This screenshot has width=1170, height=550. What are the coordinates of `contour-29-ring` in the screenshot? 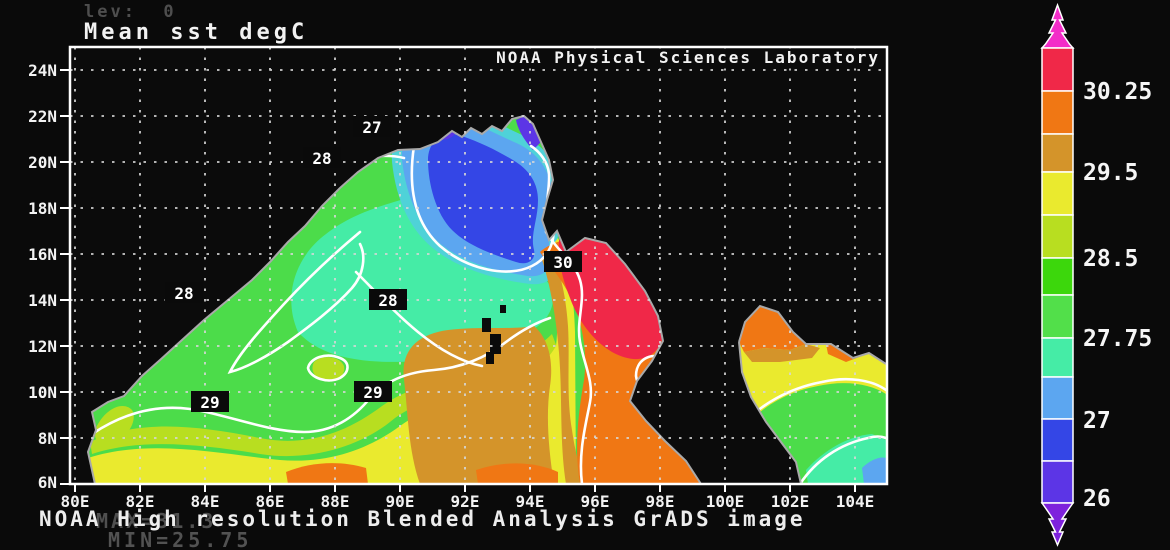 It's located at (327, 368).